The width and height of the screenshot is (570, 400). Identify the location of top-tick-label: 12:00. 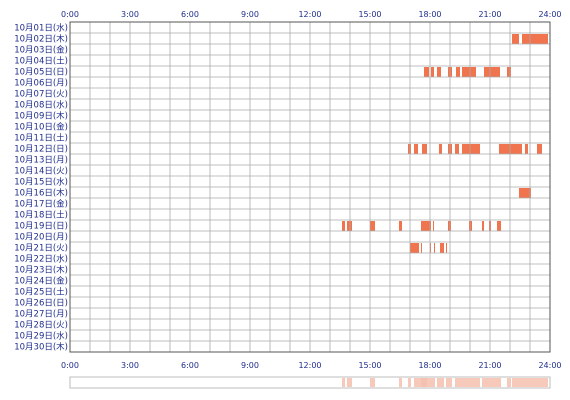
(309, 14).